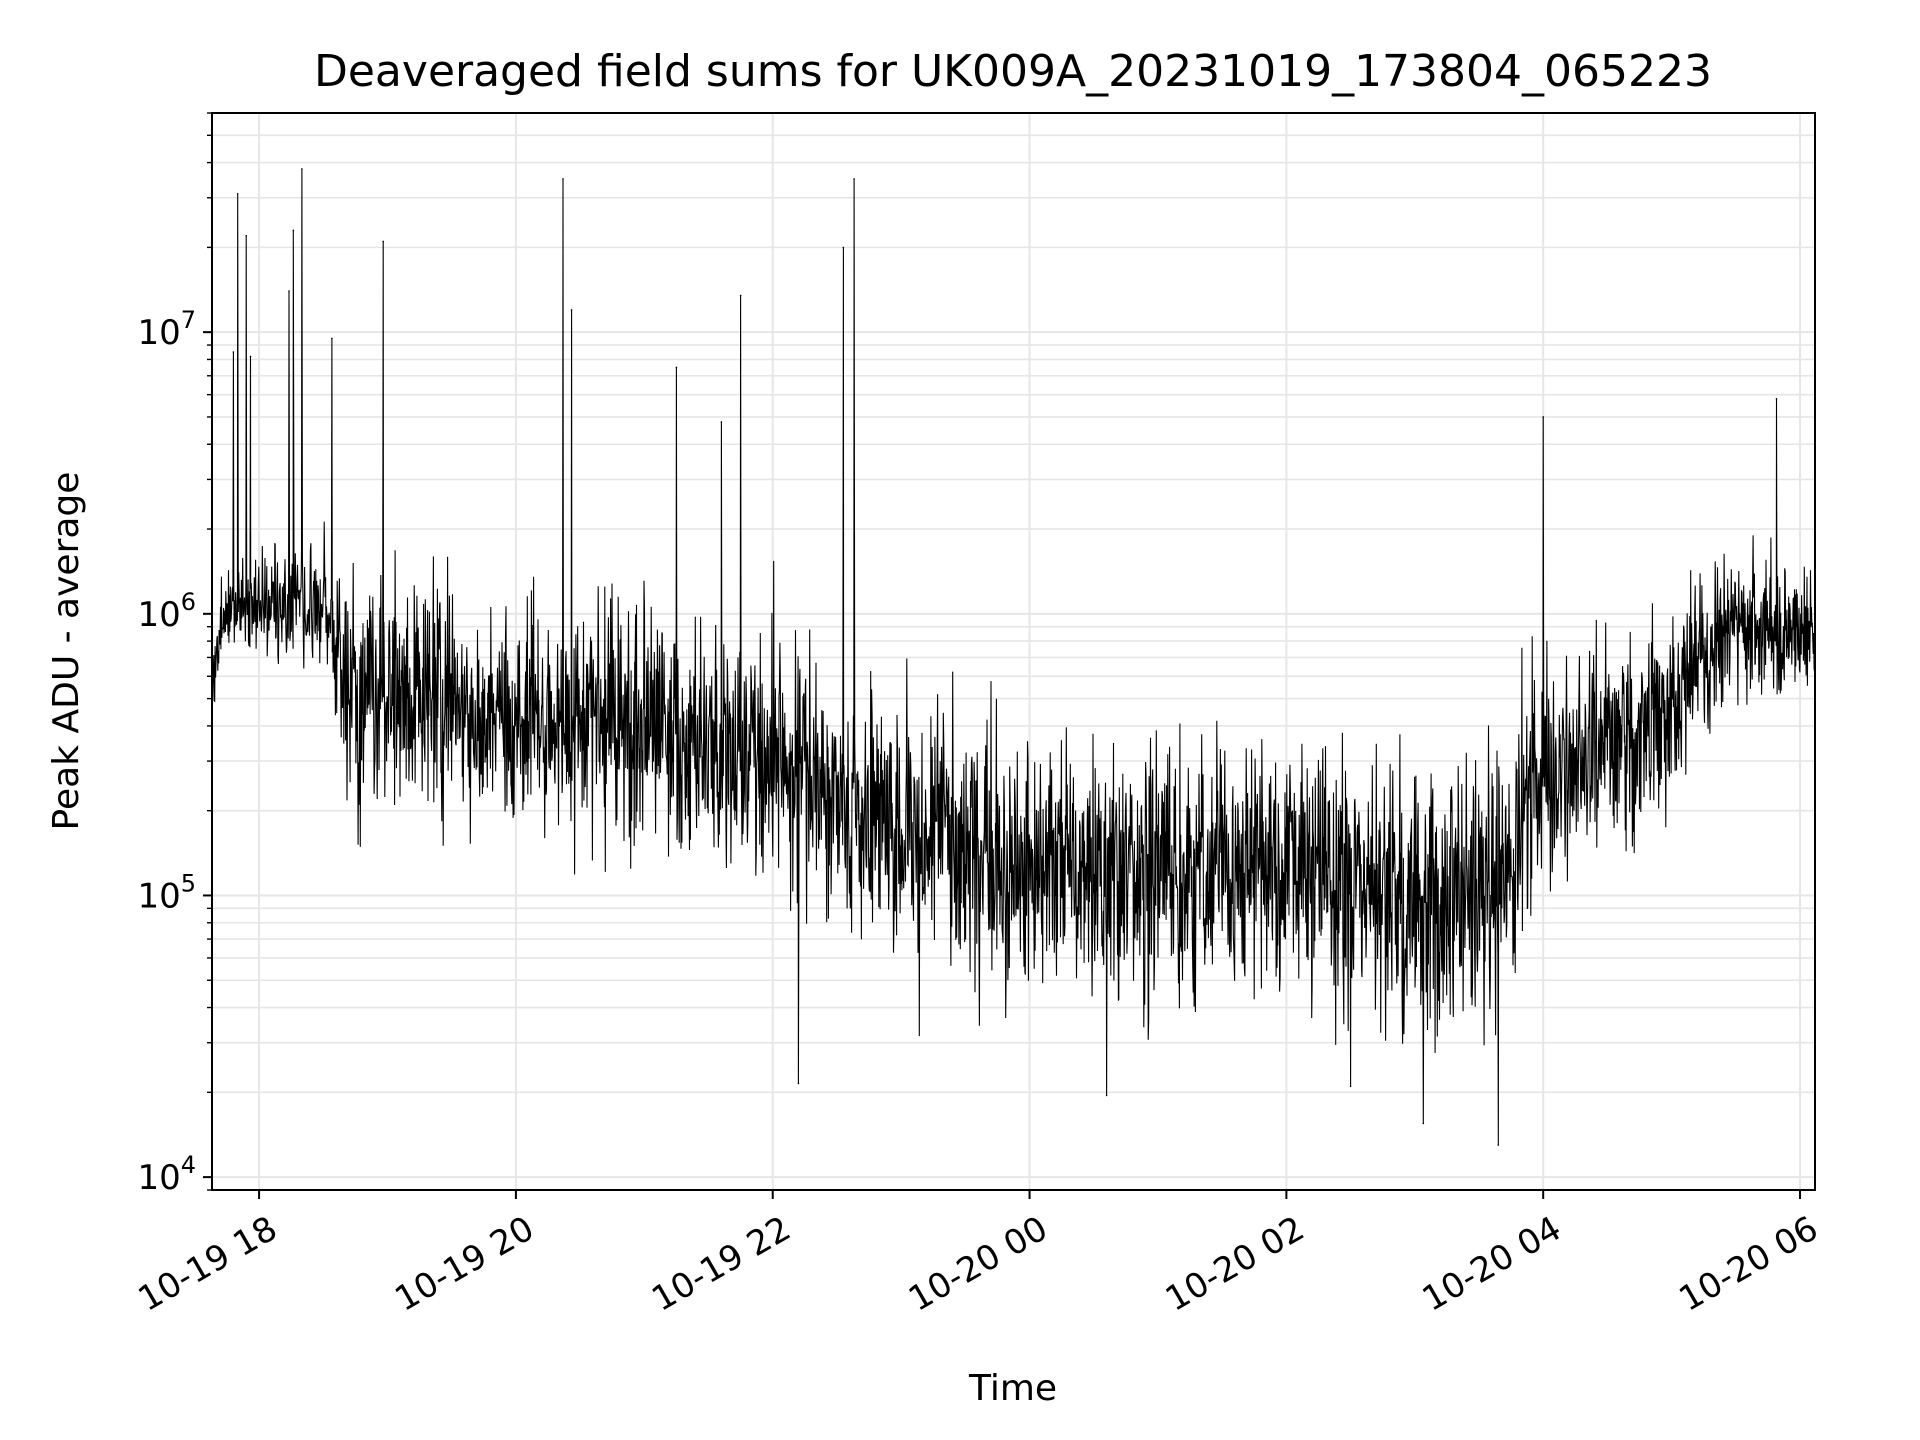 The height and width of the screenshot is (1440, 1920). Describe the element at coordinates (66, 651) in the screenshot. I see `y-axis-label: Peak ADU - average` at that location.